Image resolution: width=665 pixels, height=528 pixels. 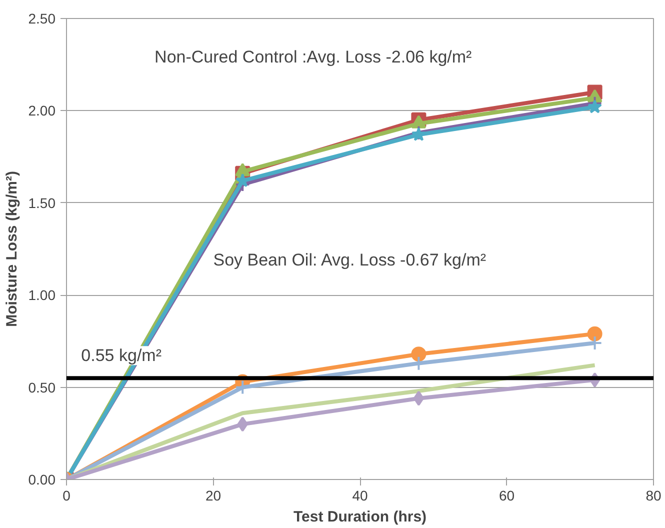 I want to click on y-tick-label: 1.00, so click(x=42, y=295).